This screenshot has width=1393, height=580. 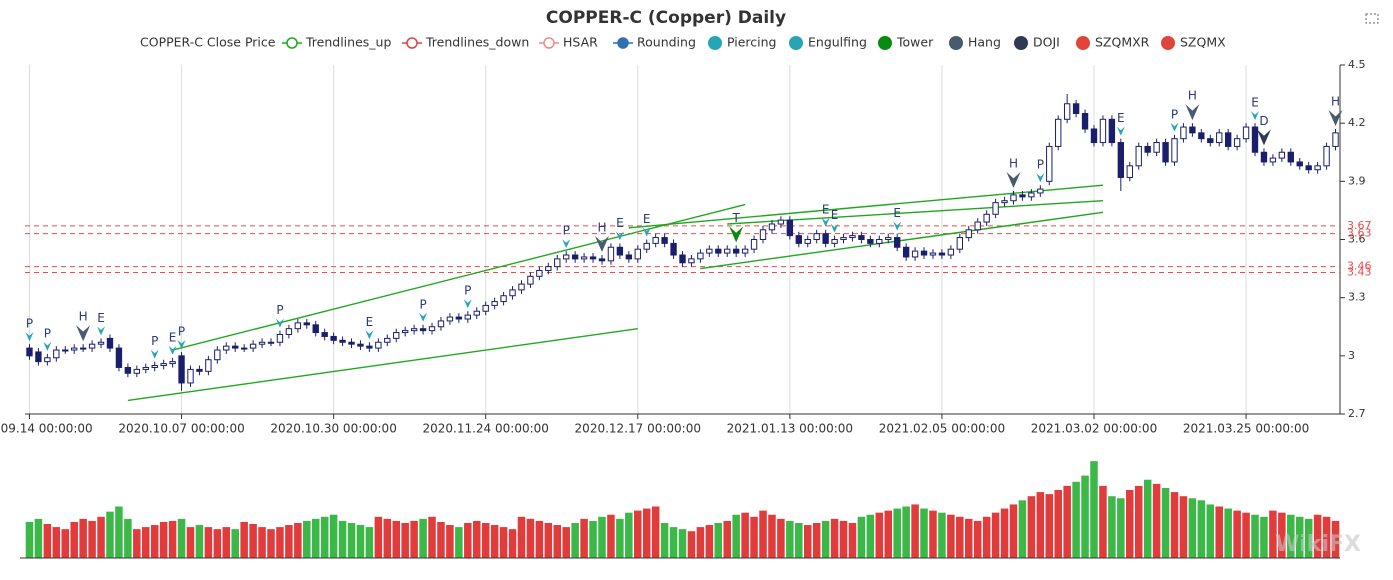 What do you see at coordinates (975, 43) in the screenshot?
I see `legend-item: Hang` at bounding box center [975, 43].